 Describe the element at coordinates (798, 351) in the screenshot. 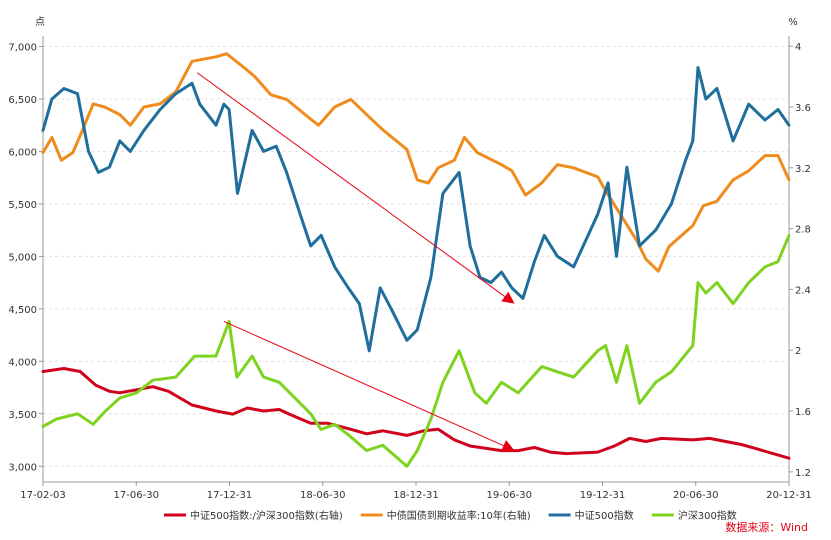

I see `y-right-tick-label: 2` at that location.